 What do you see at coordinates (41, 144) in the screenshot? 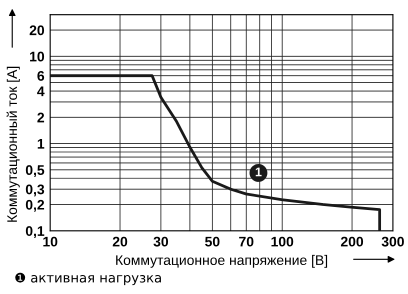
I see `y-tick-label: 1` at bounding box center [41, 144].